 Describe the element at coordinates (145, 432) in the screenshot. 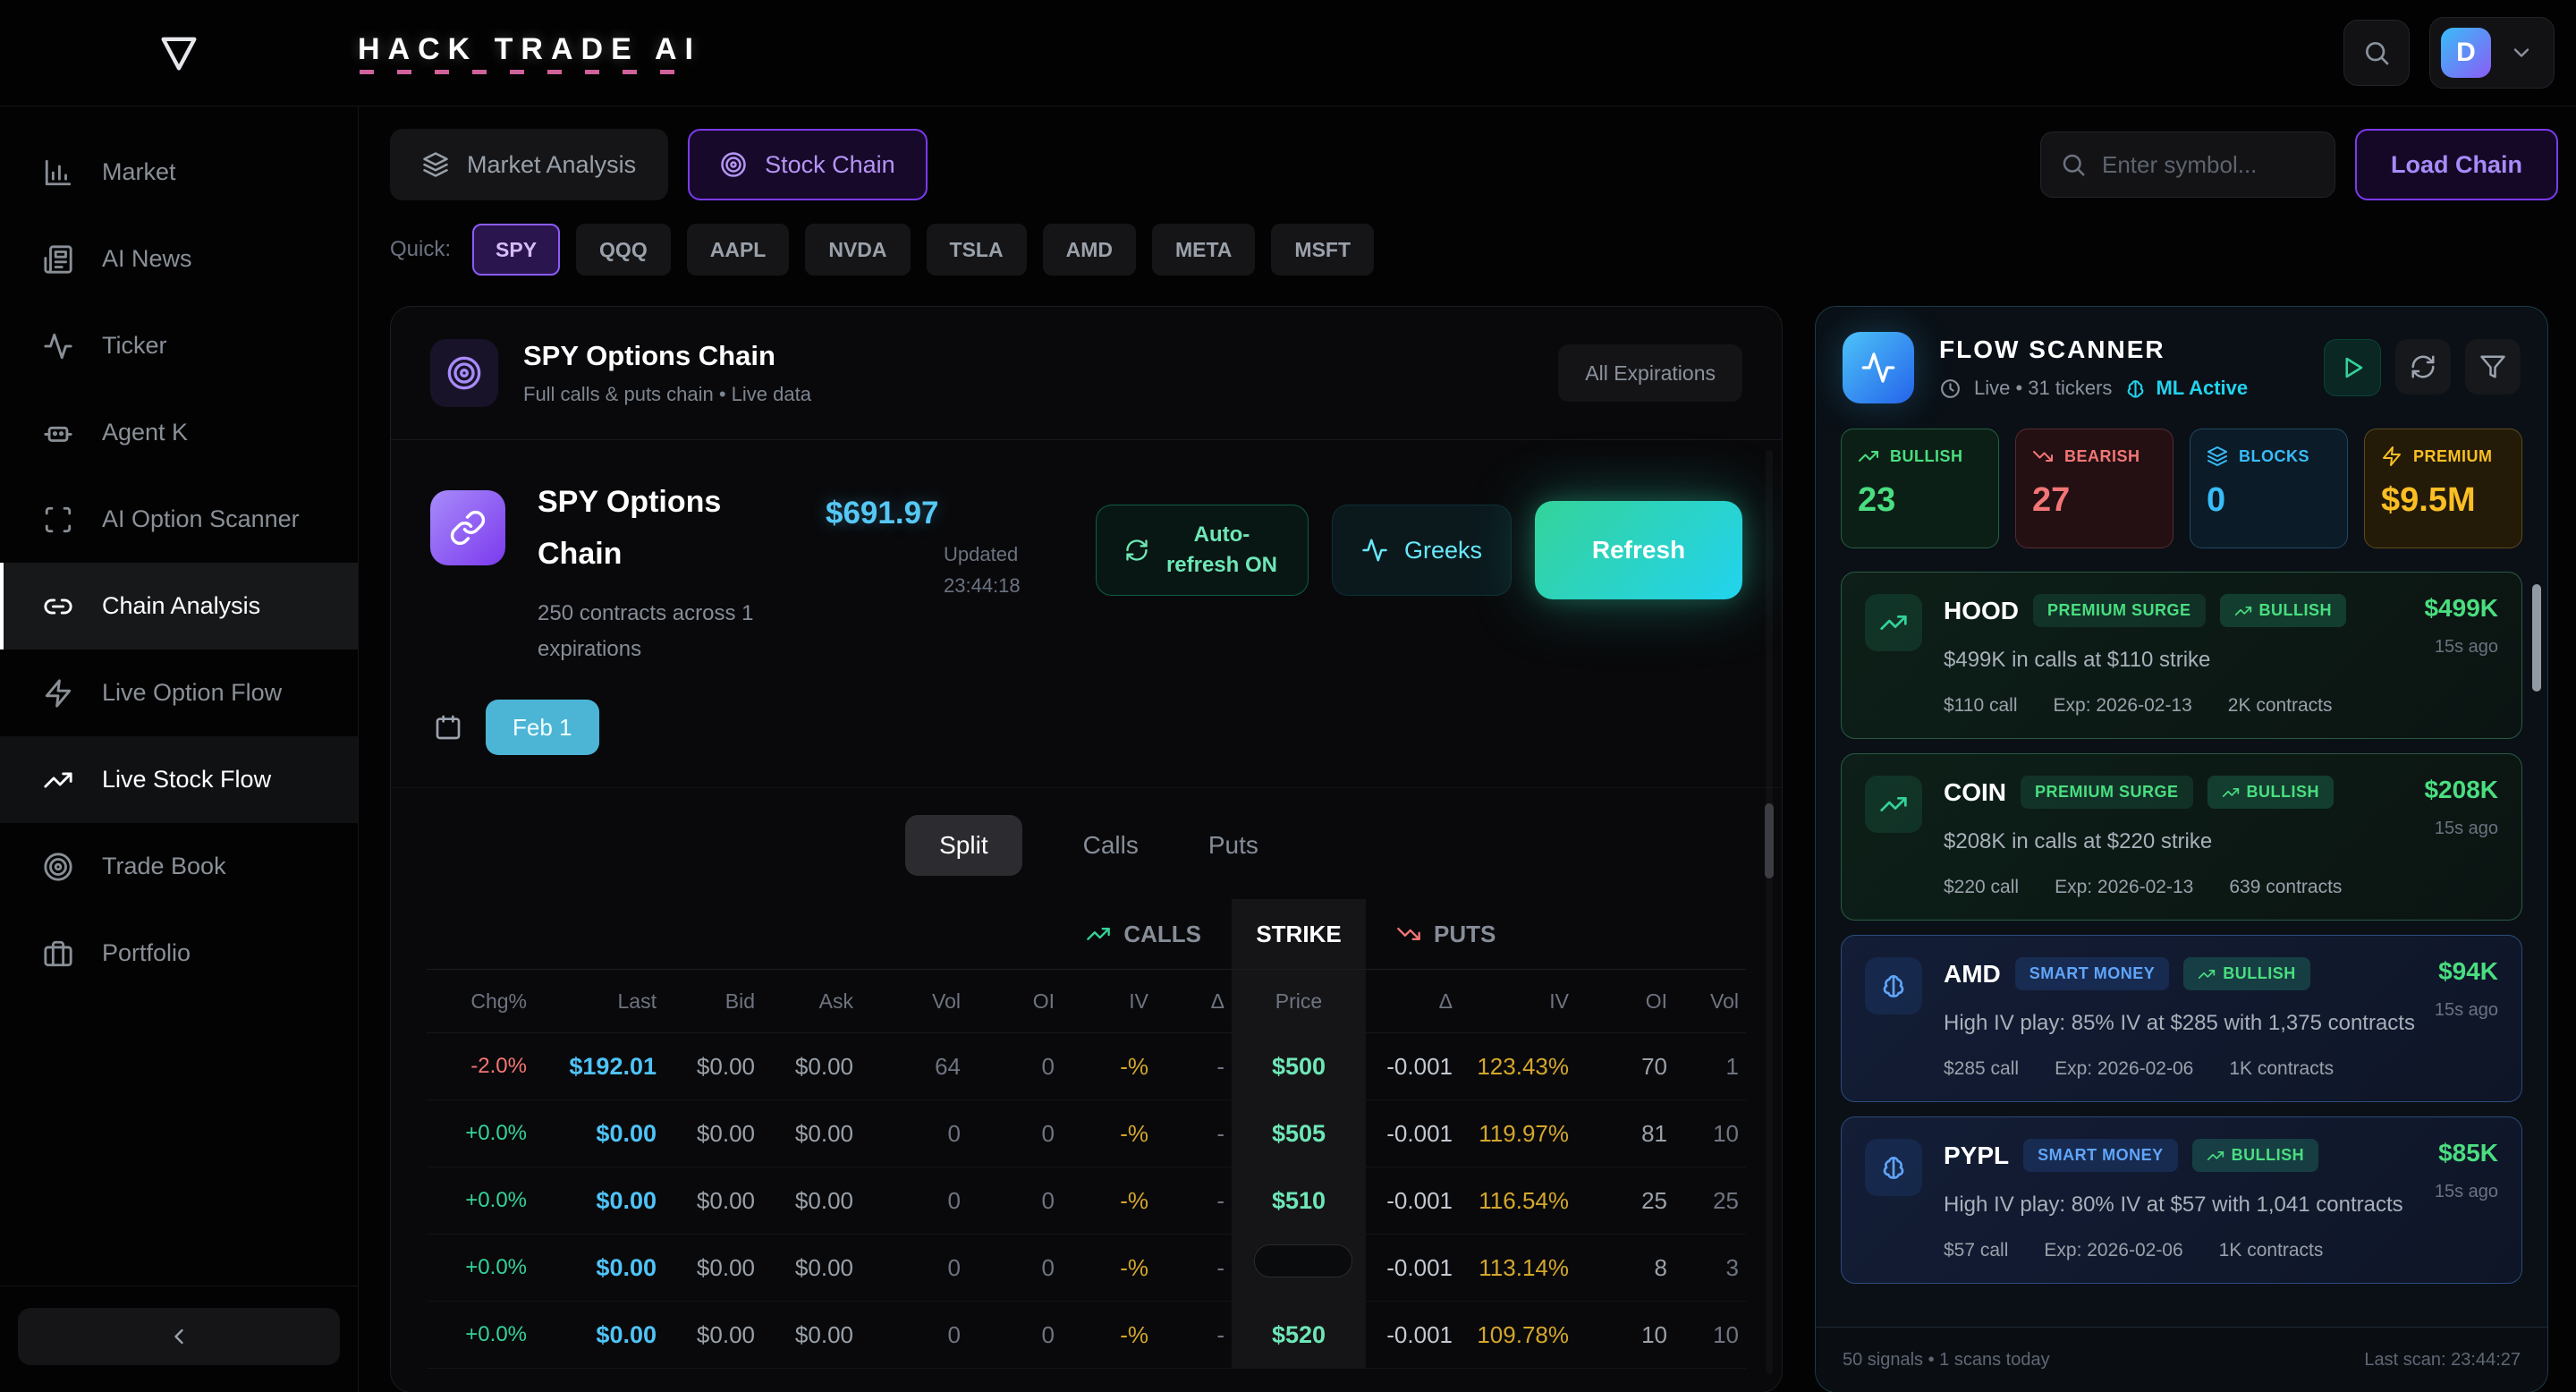

I see `sidebar-item-label: Agent K` at that location.